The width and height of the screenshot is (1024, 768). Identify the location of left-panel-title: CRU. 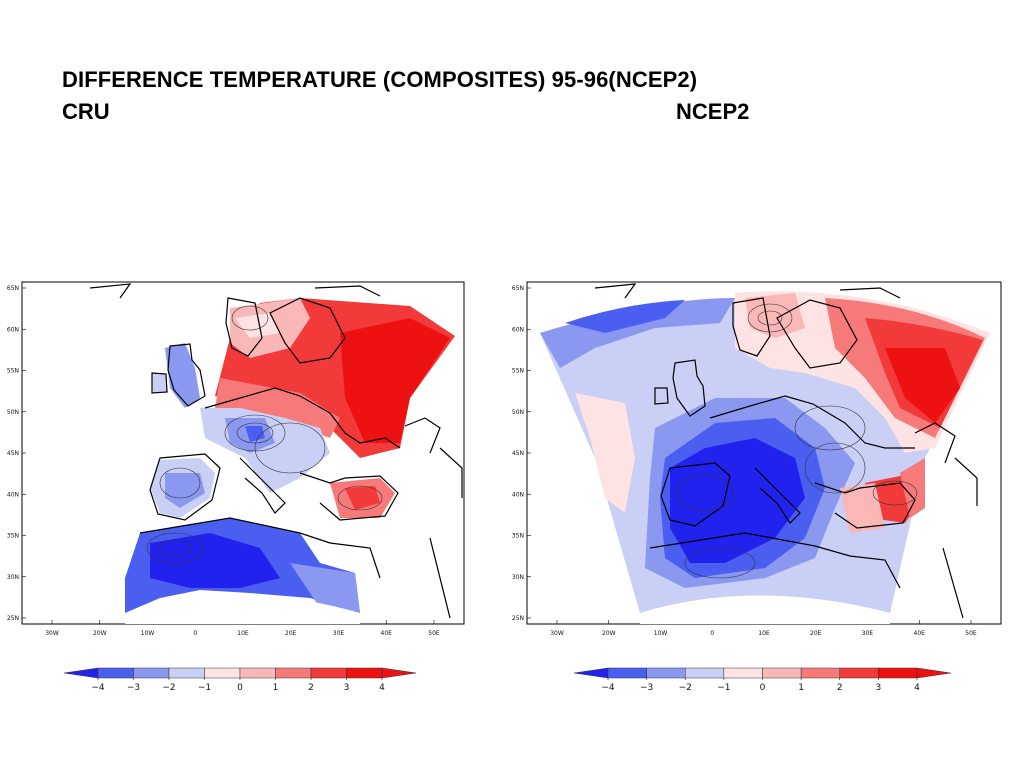
(86, 111).